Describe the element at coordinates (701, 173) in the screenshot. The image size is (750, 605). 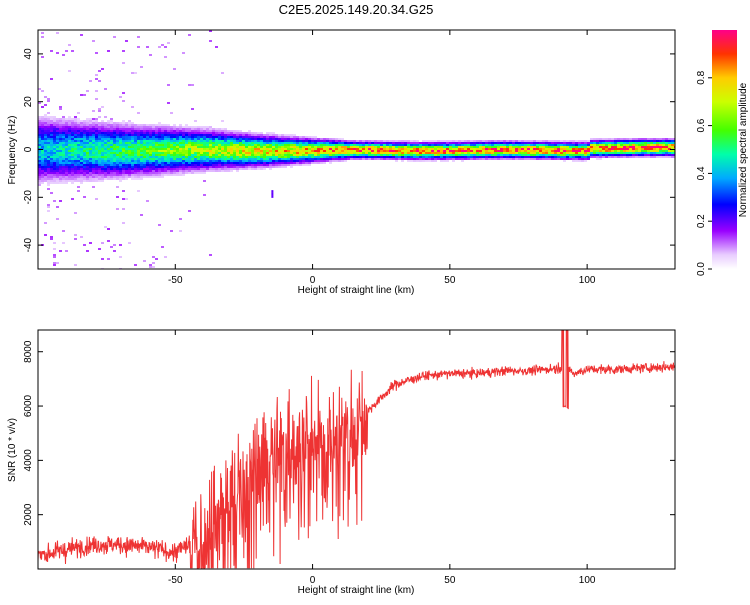
I see `colorbar-tick-label: 0.4` at that location.